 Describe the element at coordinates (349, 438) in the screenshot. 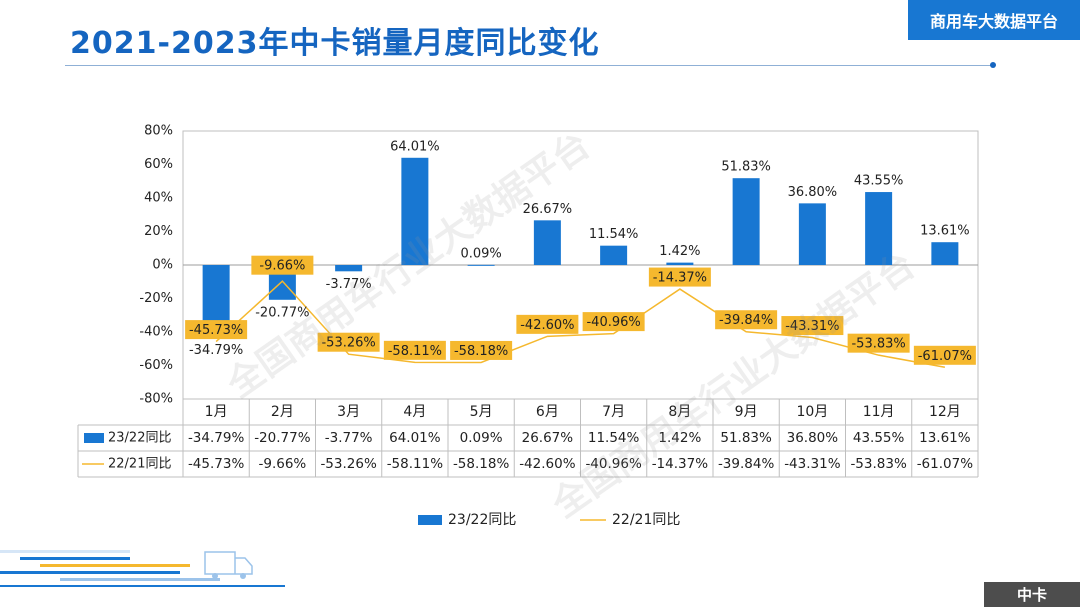

I see `table-cell: -3.77%` at that location.